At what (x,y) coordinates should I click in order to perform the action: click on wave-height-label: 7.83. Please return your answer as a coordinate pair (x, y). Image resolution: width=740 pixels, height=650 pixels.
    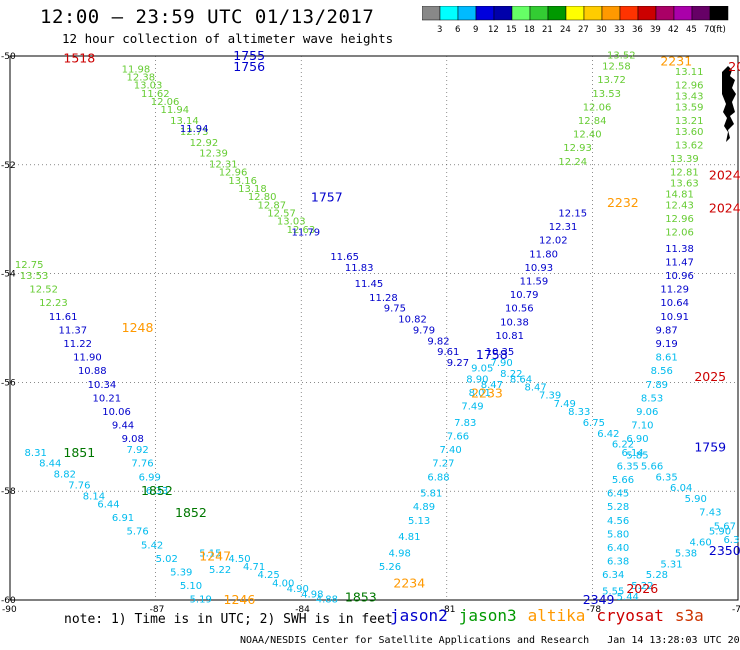
    Looking at the image, I should click on (465, 423).